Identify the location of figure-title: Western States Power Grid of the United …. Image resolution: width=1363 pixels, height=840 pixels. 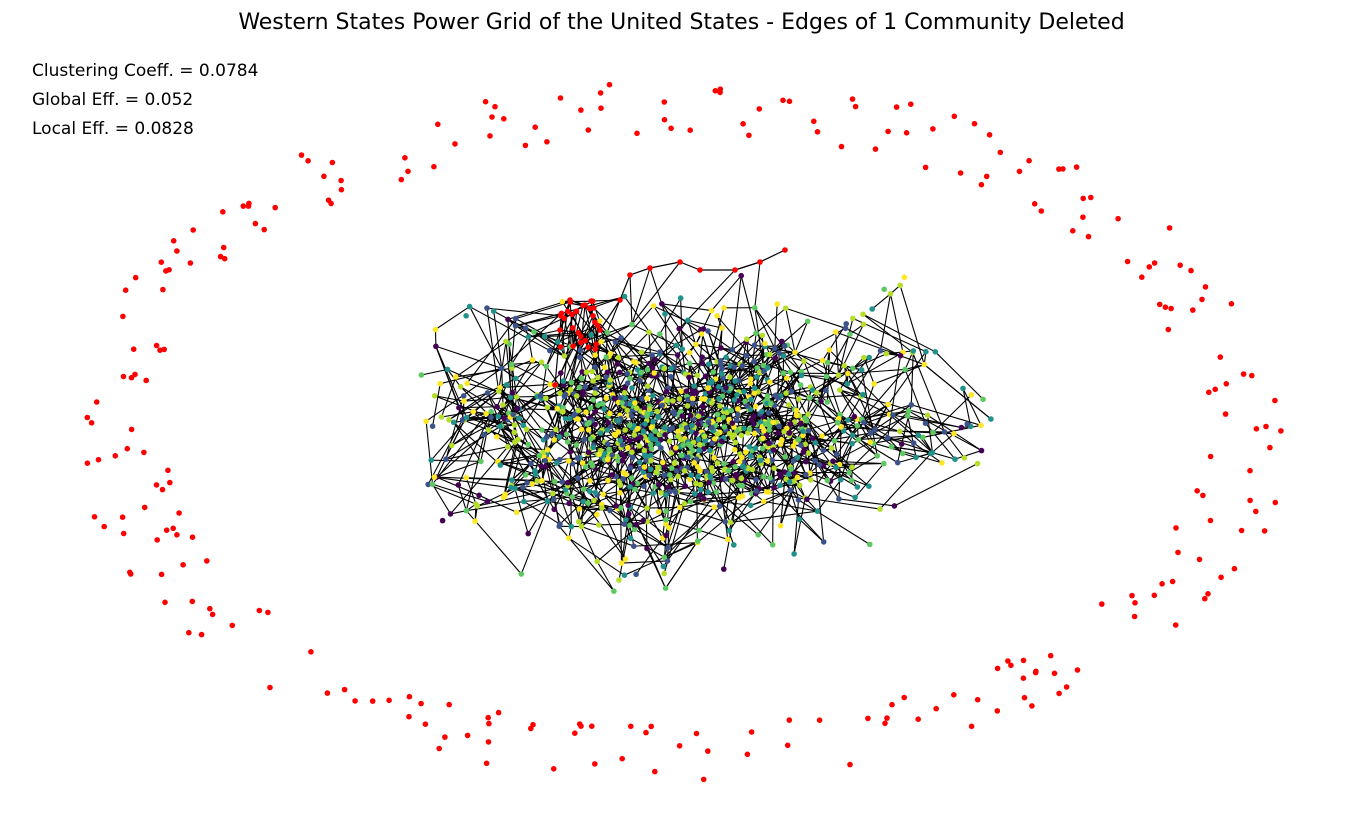
(681, 22).